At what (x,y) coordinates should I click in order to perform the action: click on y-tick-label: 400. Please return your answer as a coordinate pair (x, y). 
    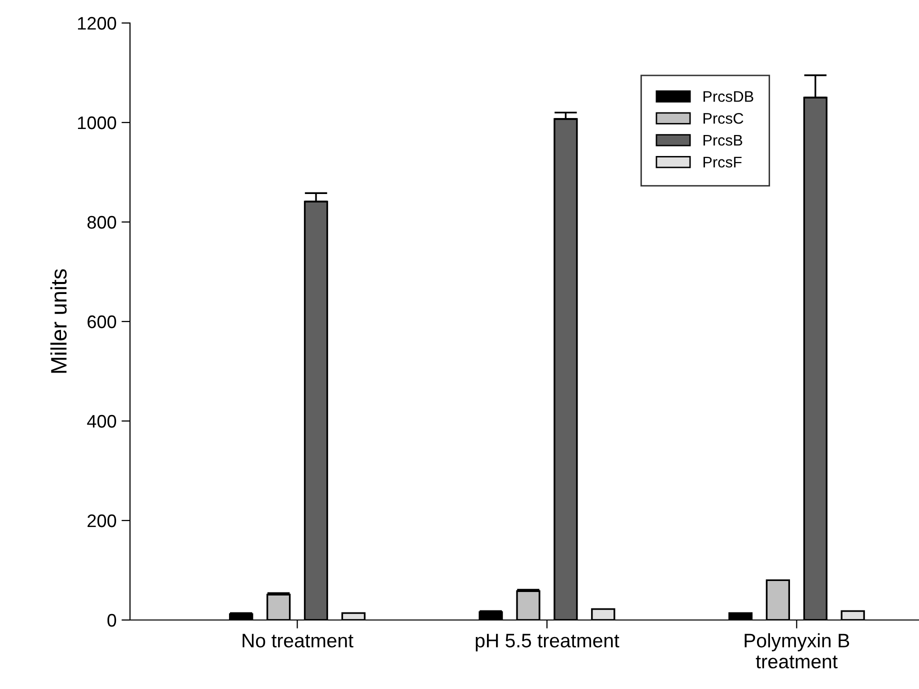
    Looking at the image, I should click on (101, 421).